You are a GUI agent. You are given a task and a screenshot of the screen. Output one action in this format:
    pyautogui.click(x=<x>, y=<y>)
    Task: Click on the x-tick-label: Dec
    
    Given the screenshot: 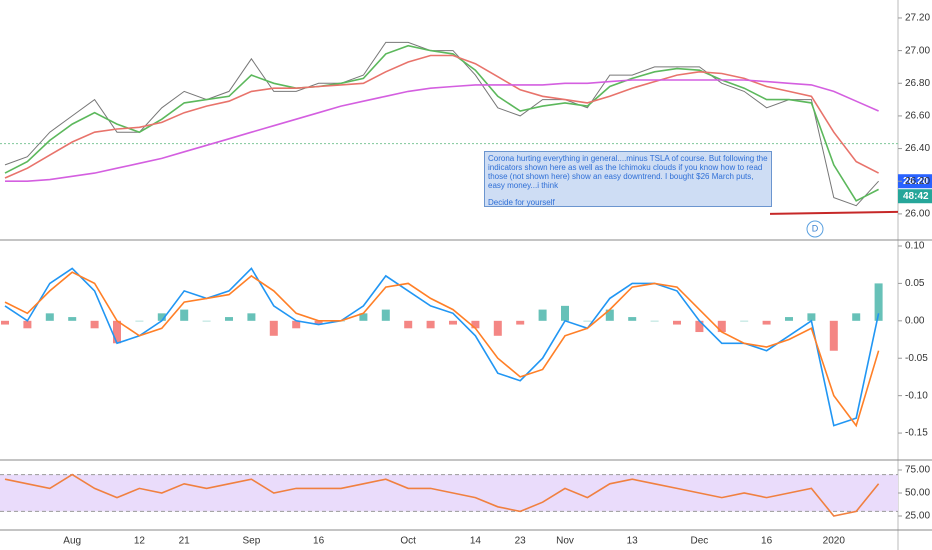 What is the action you would take?
    pyautogui.click(x=700, y=541)
    